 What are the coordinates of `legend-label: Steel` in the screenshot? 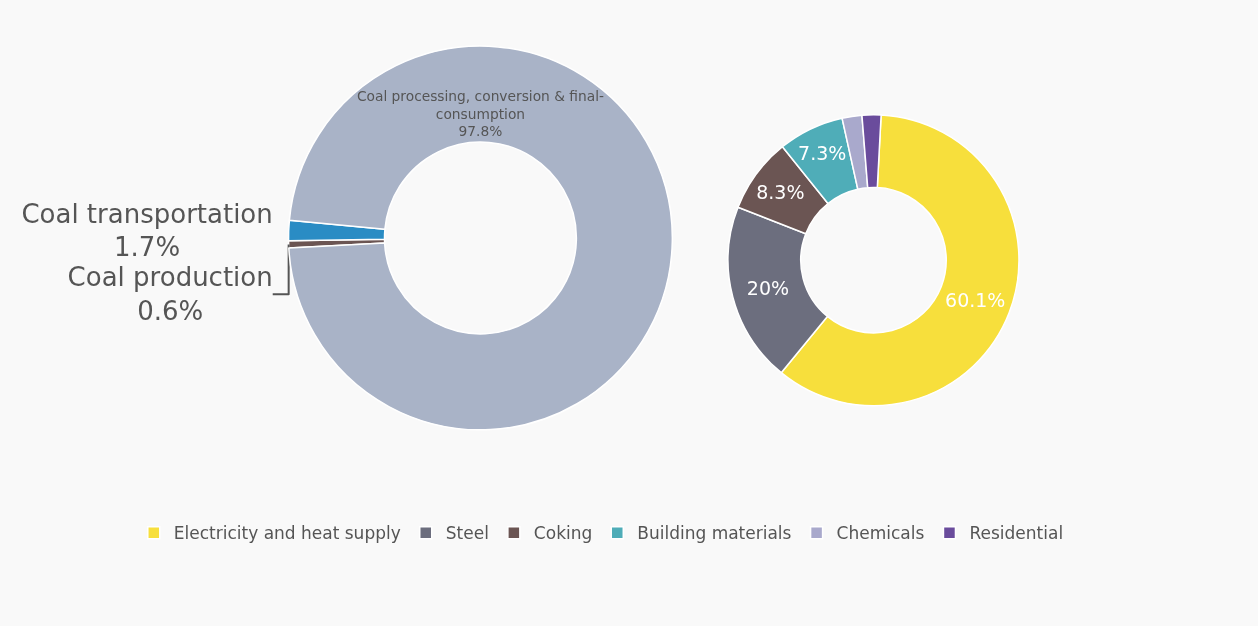 It's located at (467, 533).